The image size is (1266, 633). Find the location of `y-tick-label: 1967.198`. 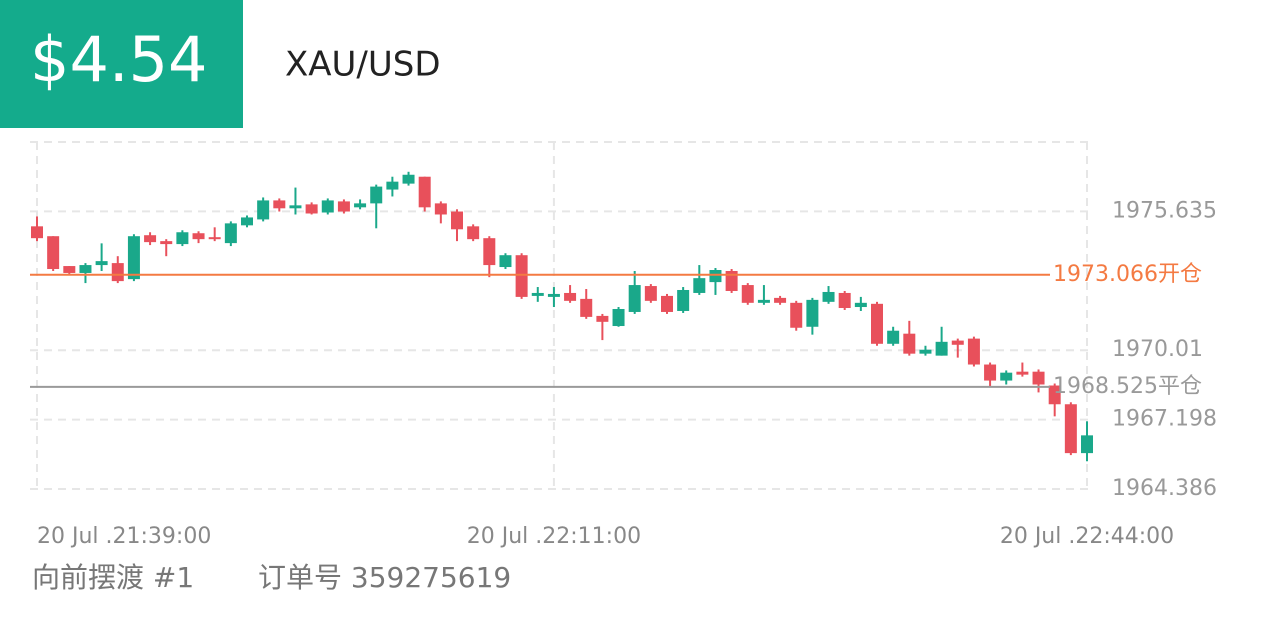

y-tick-label: 1967.198 is located at coordinates (1164, 419).